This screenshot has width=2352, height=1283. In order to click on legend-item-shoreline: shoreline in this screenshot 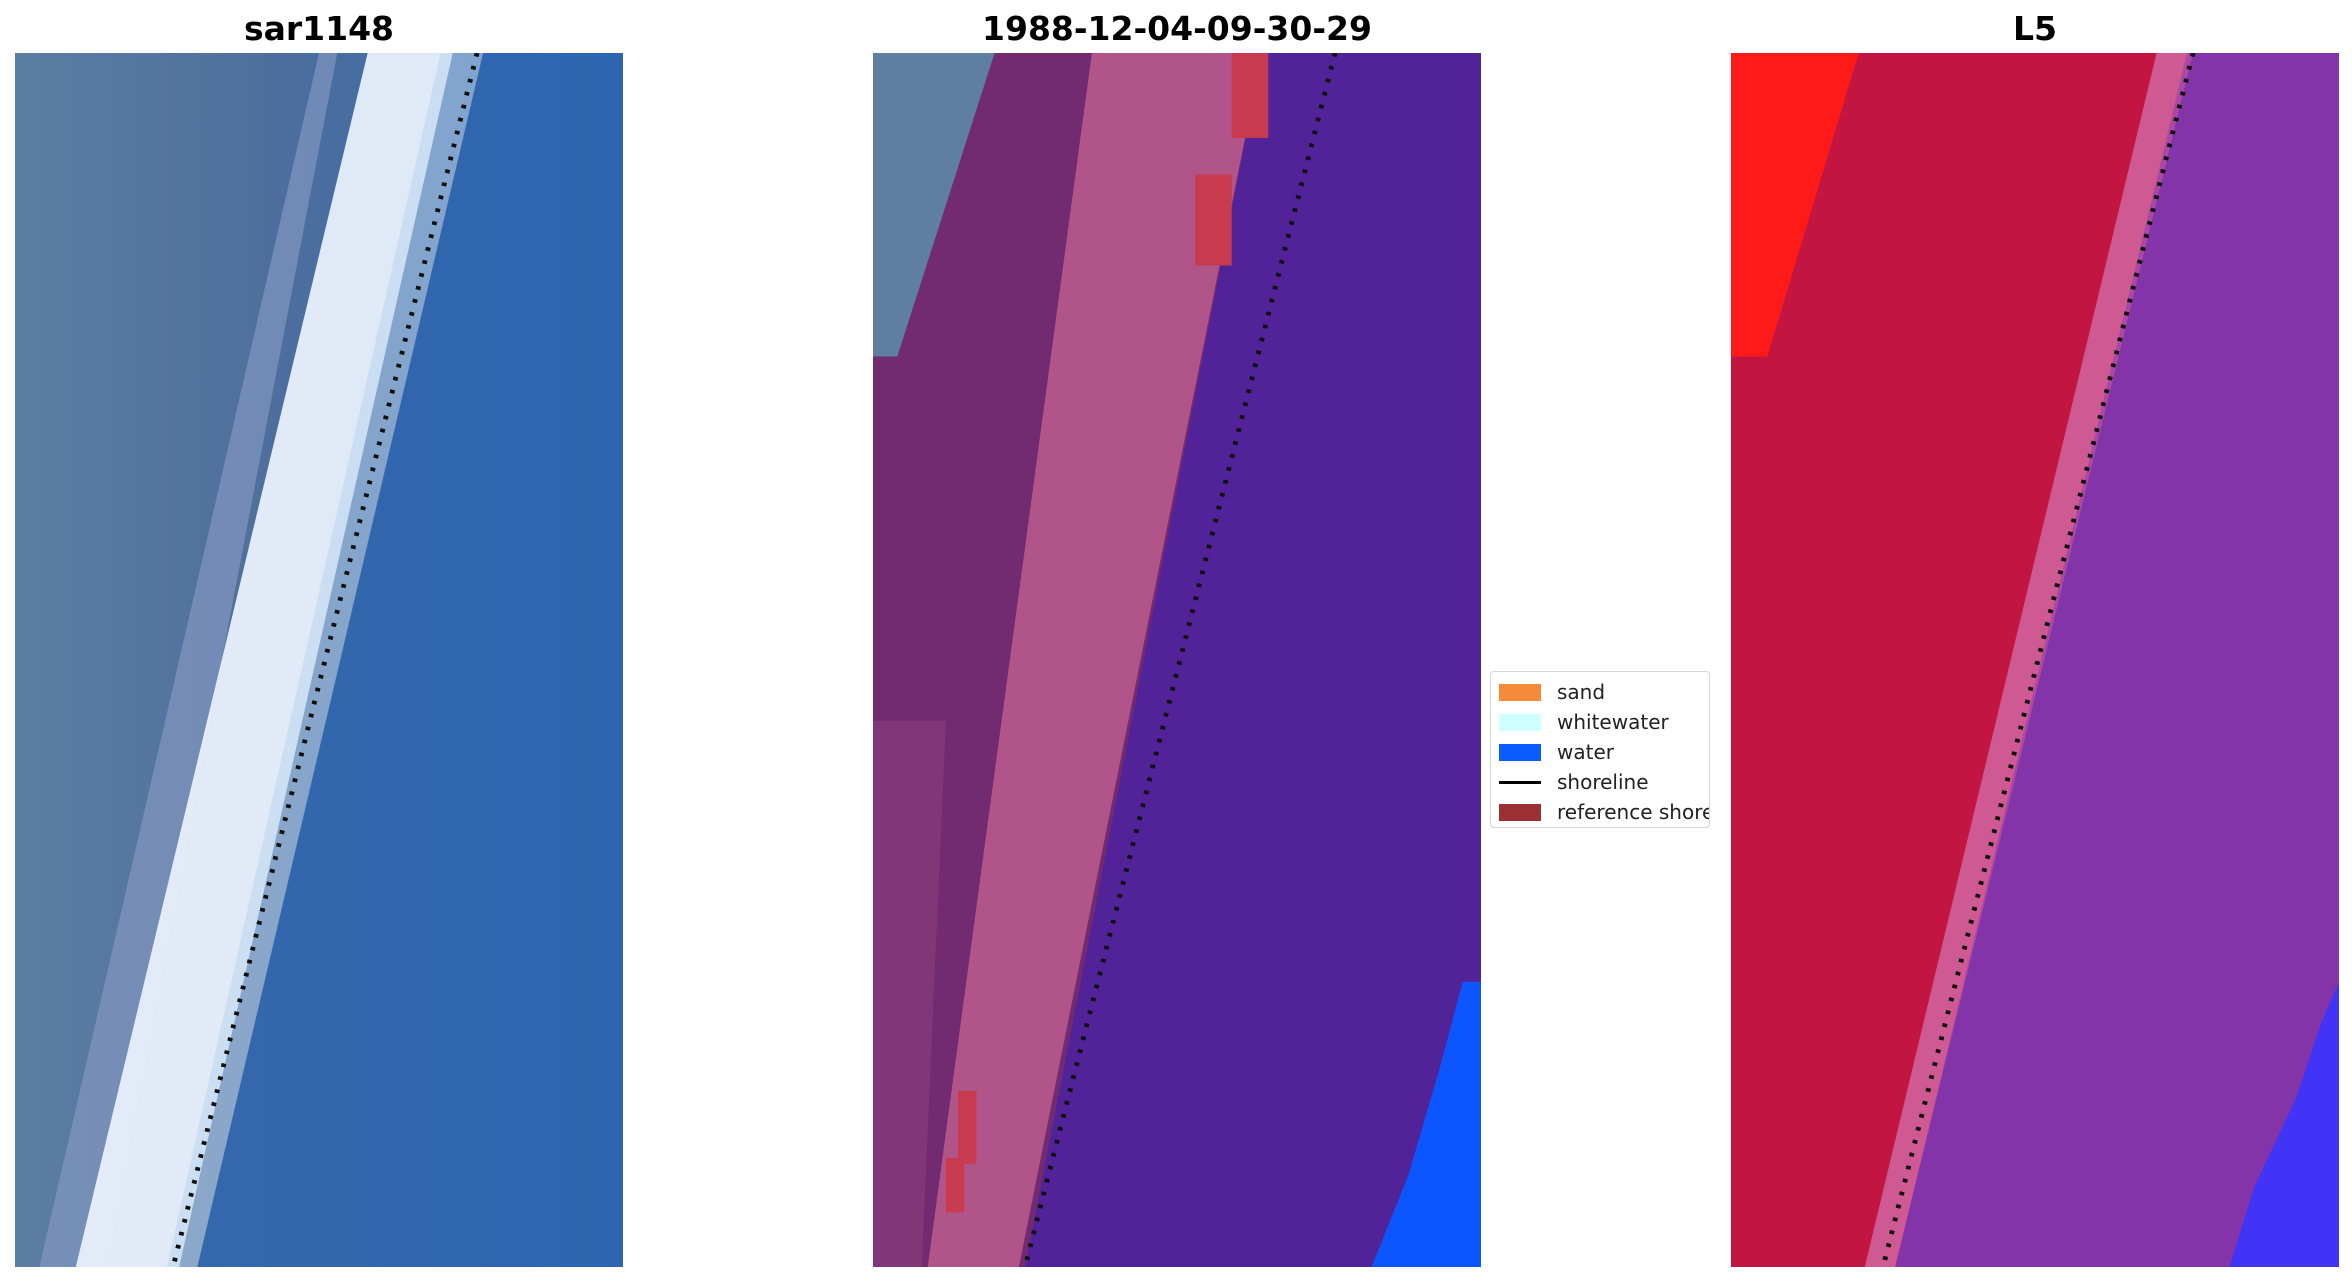, I will do `click(1574, 782)`.